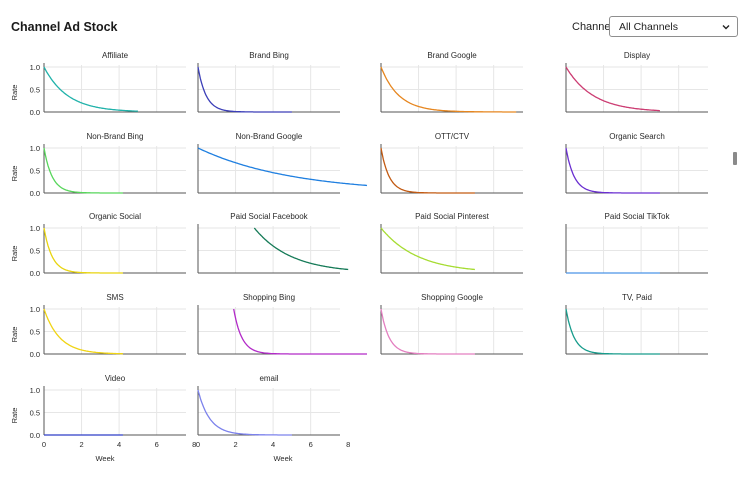  What do you see at coordinates (427, 170) in the screenshot?
I see `series-line-ott-ctv` at bounding box center [427, 170].